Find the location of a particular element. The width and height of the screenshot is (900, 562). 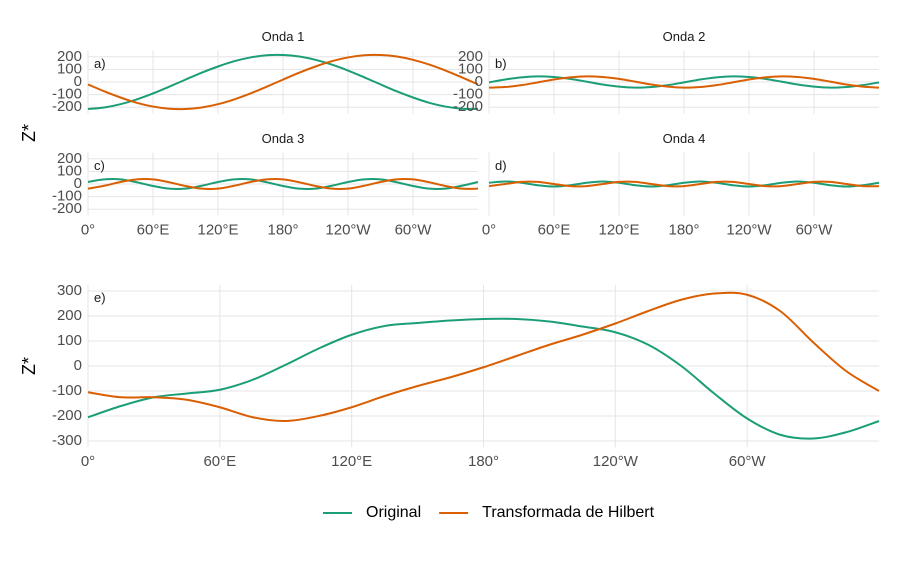

panel-title: Onda 2 is located at coordinates (684, 36).